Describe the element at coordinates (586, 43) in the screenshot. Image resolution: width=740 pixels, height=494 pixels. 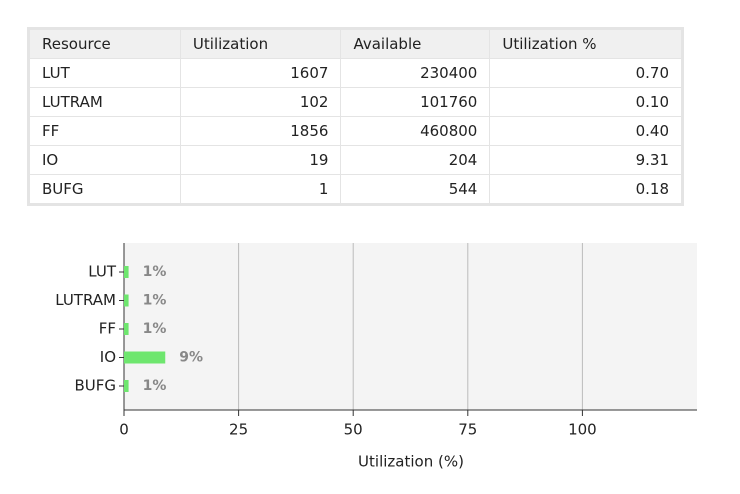
I see `column-header: Utilization %` at that location.